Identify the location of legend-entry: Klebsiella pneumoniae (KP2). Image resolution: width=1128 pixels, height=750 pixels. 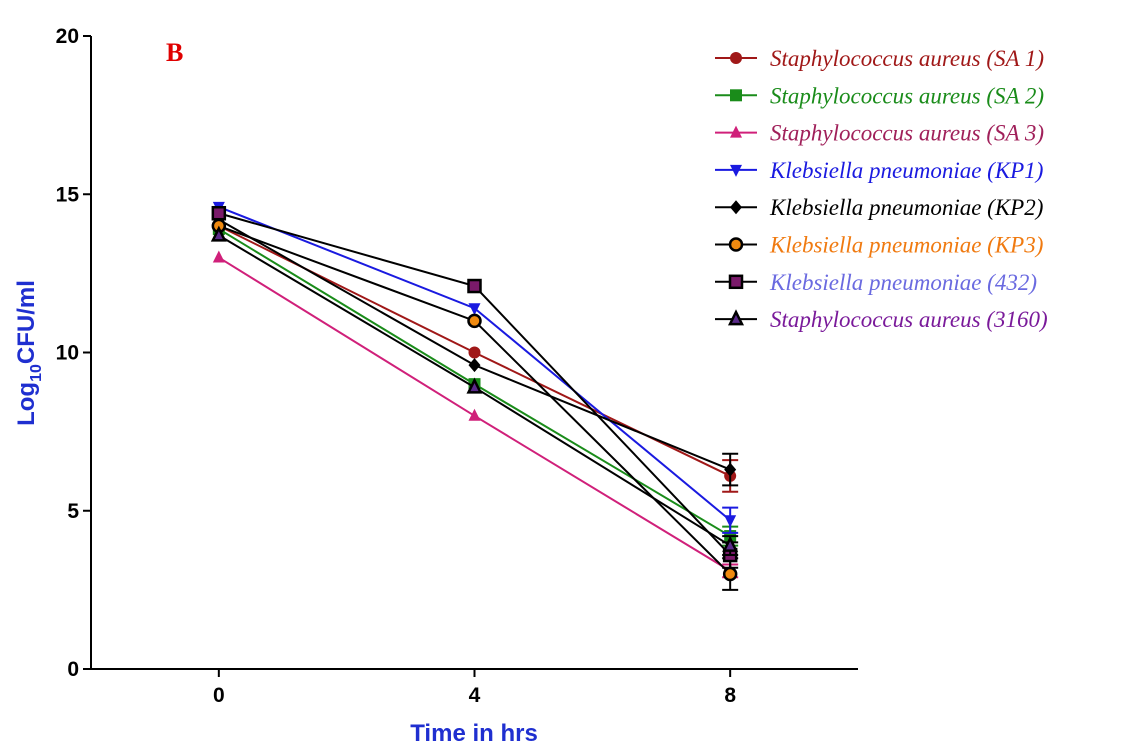
(879, 207).